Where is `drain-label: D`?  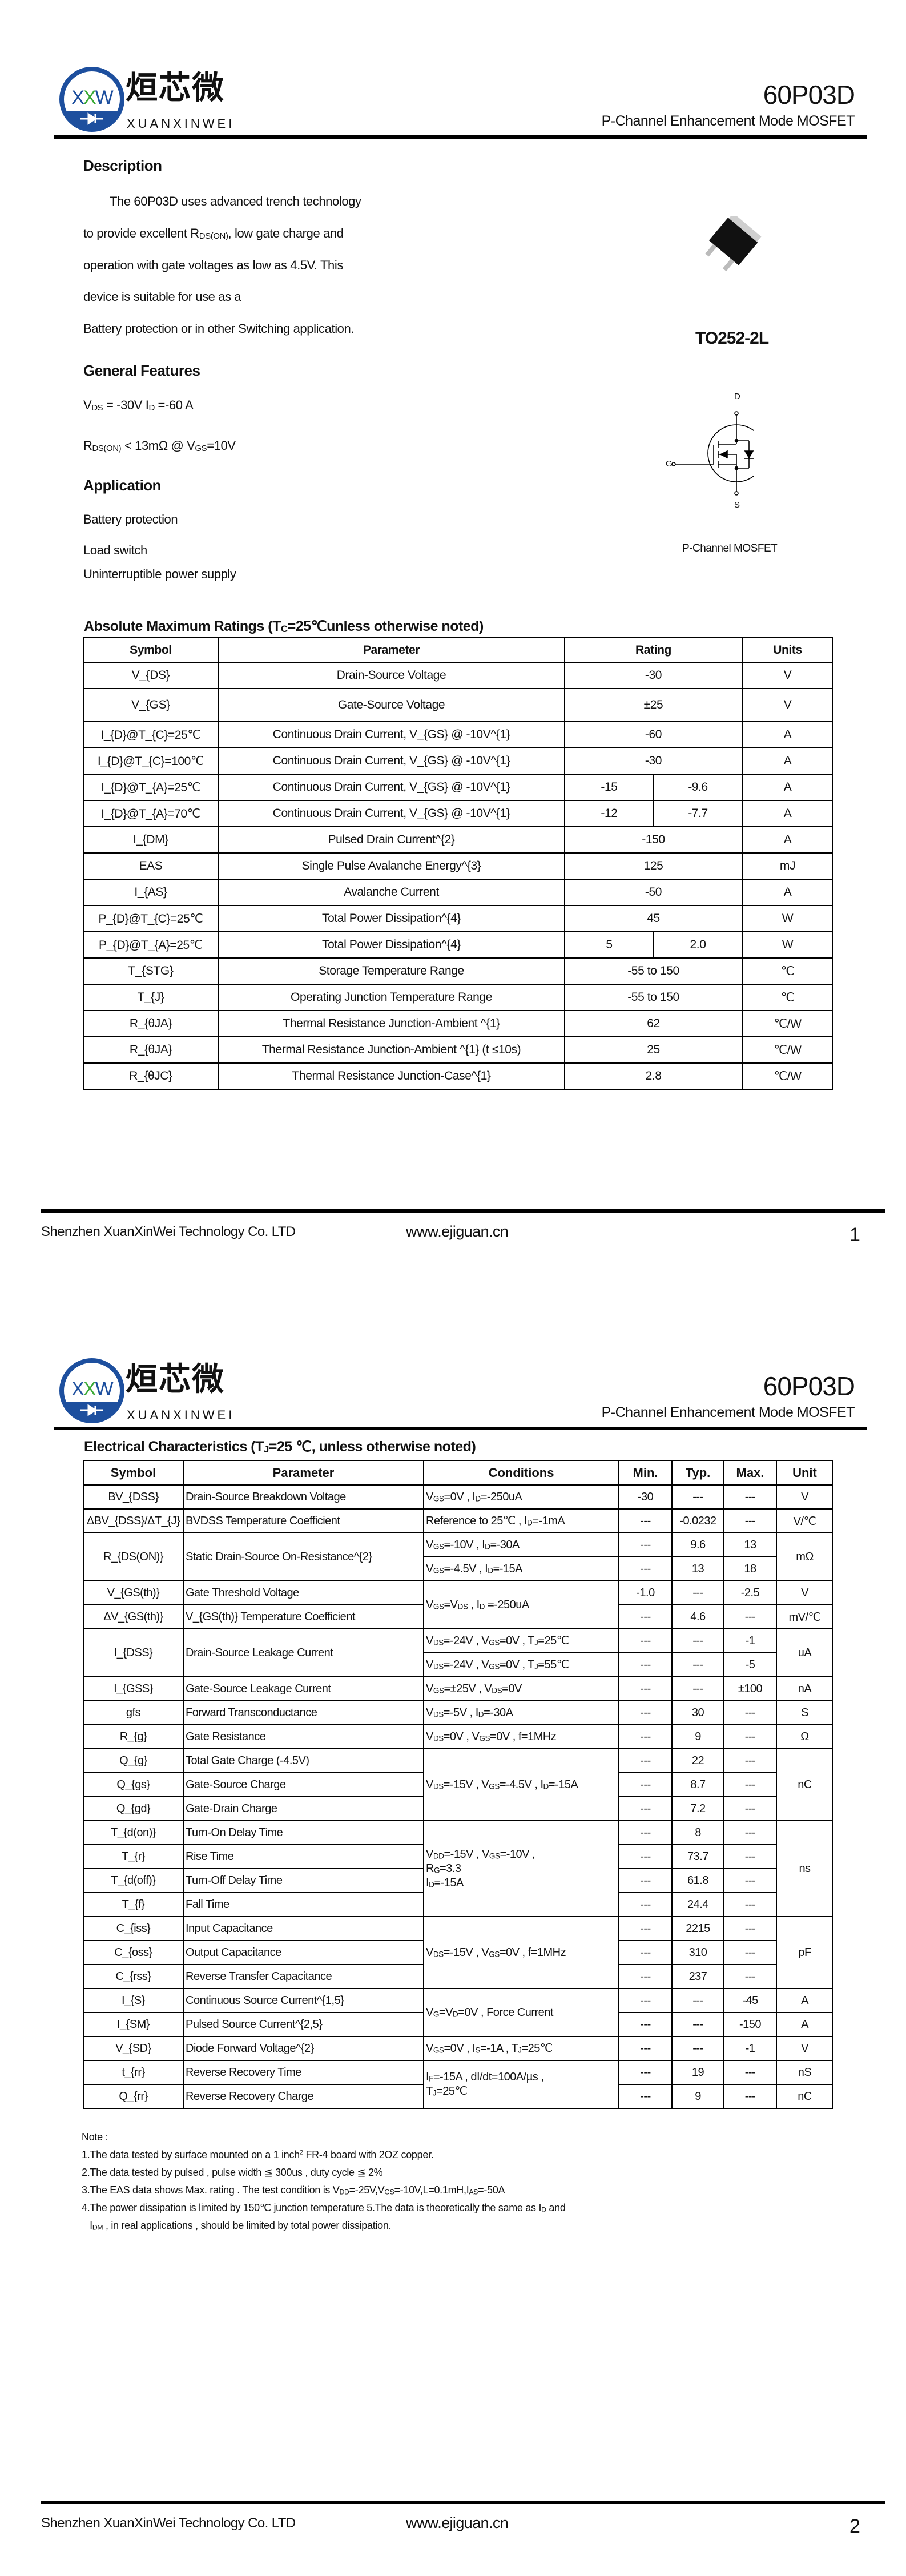 drain-label: D is located at coordinates (737, 396).